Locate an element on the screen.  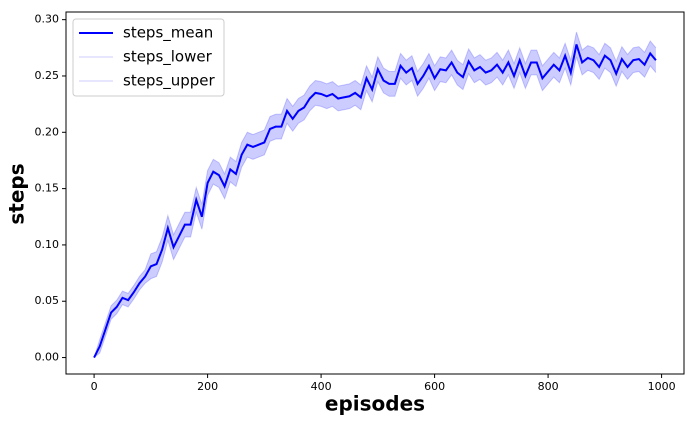
legend-label: steps_upper is located at coordinates (169, 81).